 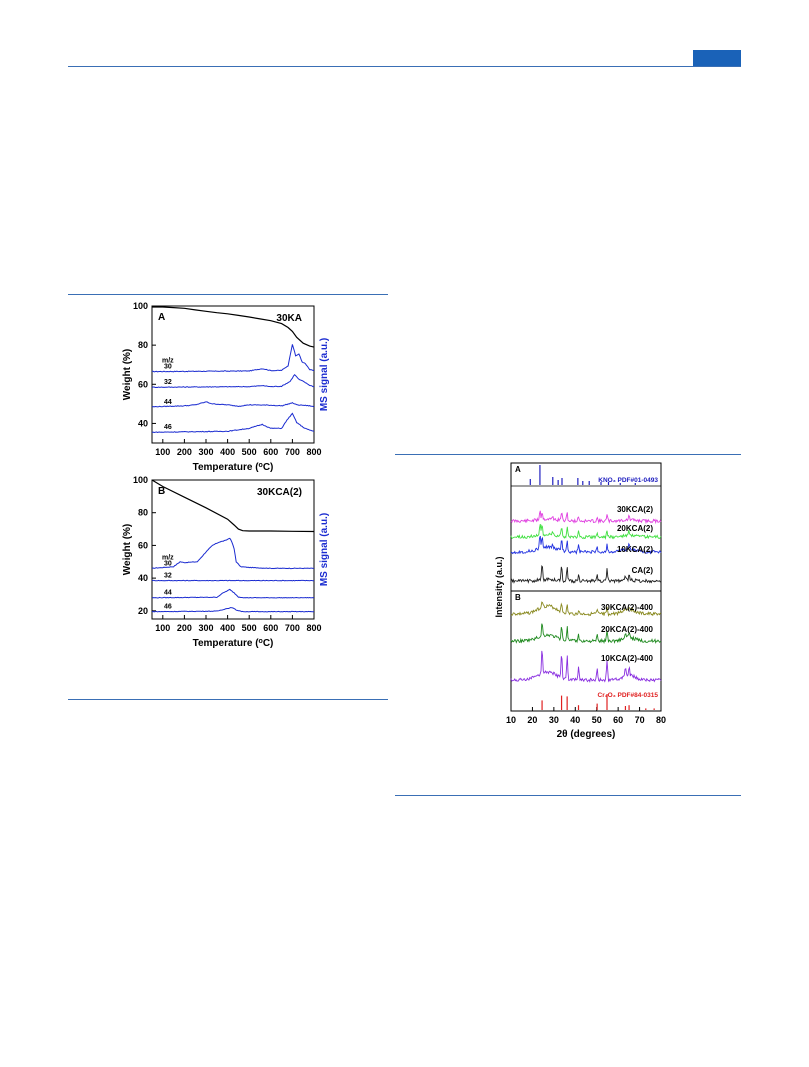 I want to click on tga-a-y-tick-label: 40, so click(x=143, y=423).